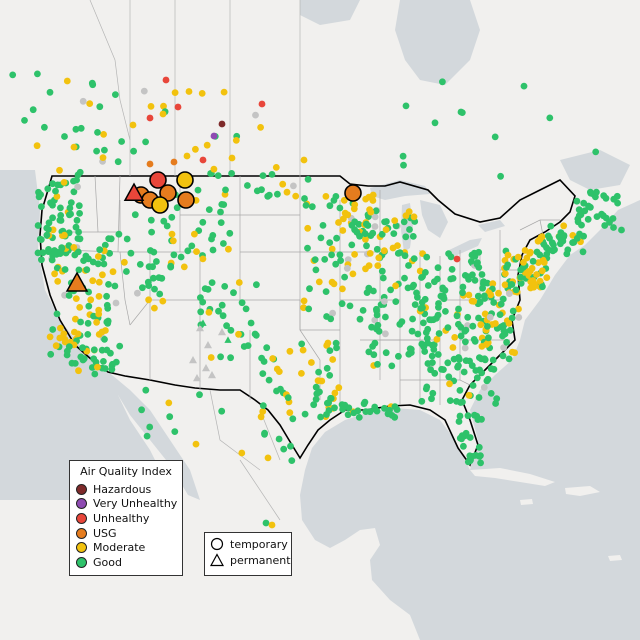 Image resolution: width=640 pixels, height=640 pixels. Describe the element at coordinates (195, 88) in the screenshot. I see `canada-borders` at that location.